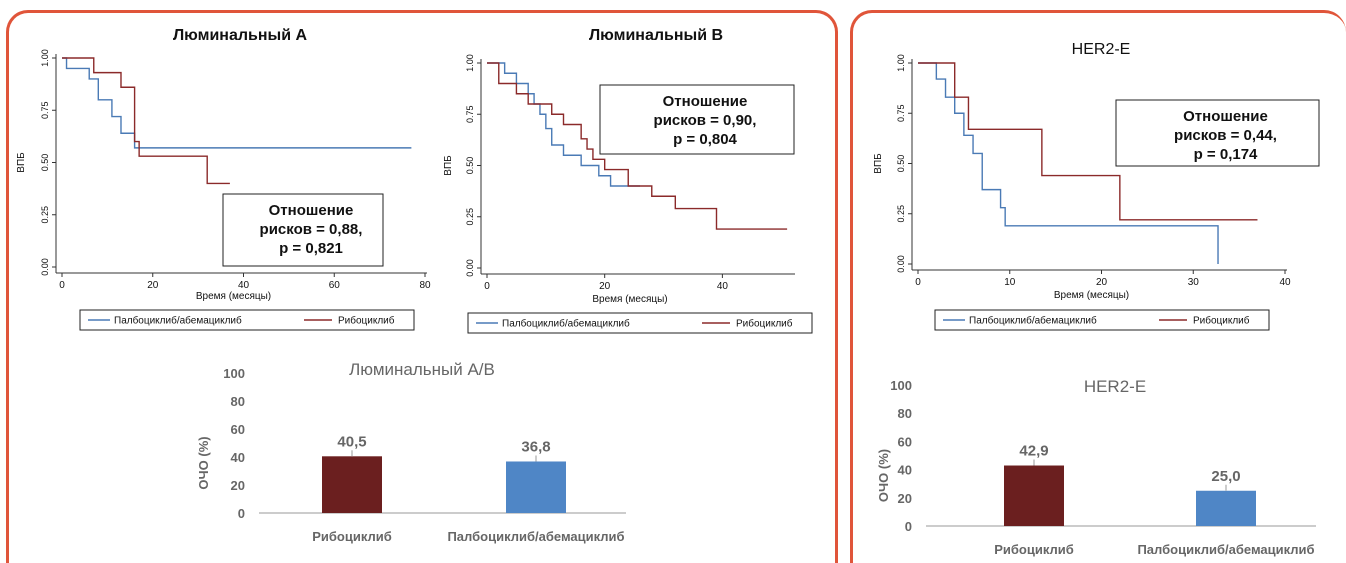  I want to click on hazard-ratio-text: p = 0,821, so click(311, 248).